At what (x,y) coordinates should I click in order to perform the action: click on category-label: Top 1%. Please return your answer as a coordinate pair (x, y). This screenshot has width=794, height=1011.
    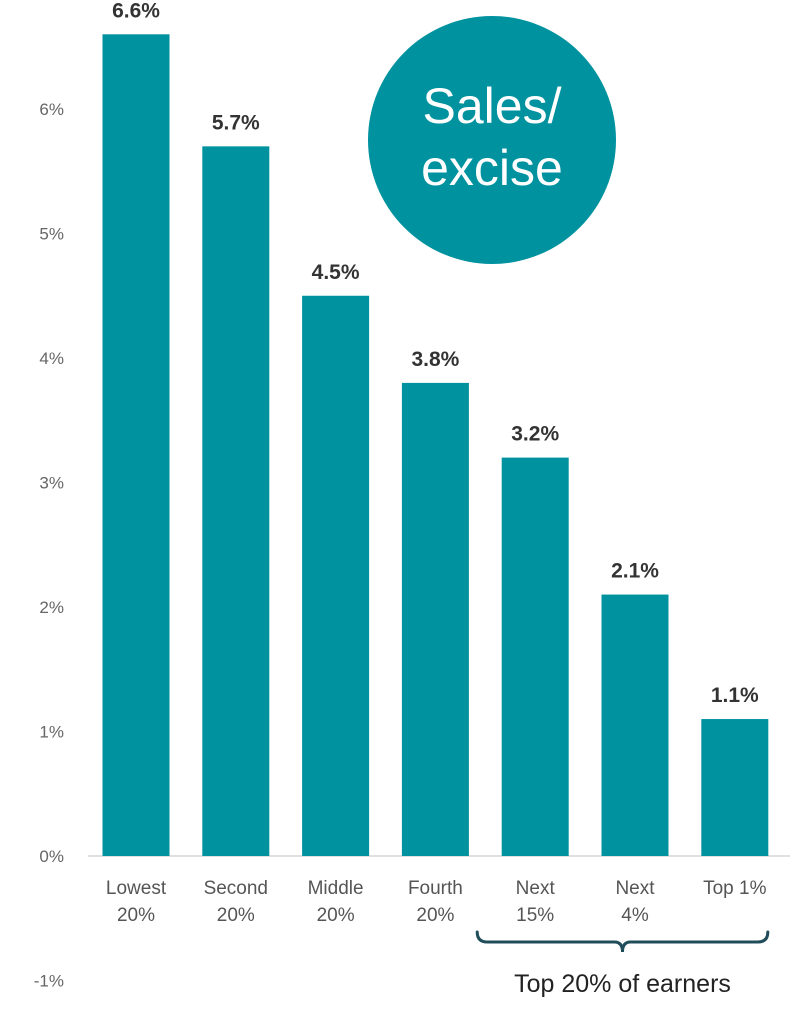
    Looking at the image, I should click on (734, 888).